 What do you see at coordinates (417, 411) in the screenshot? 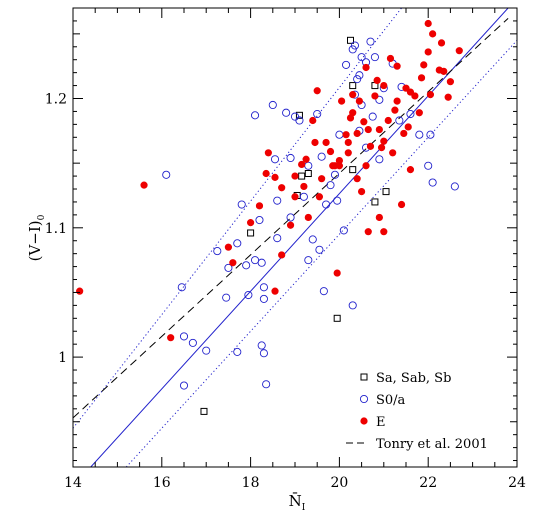
I see `legend: Sa, Sab, Sb S0/a E Tonry et al. 2001` at bounding box center [417, 411].